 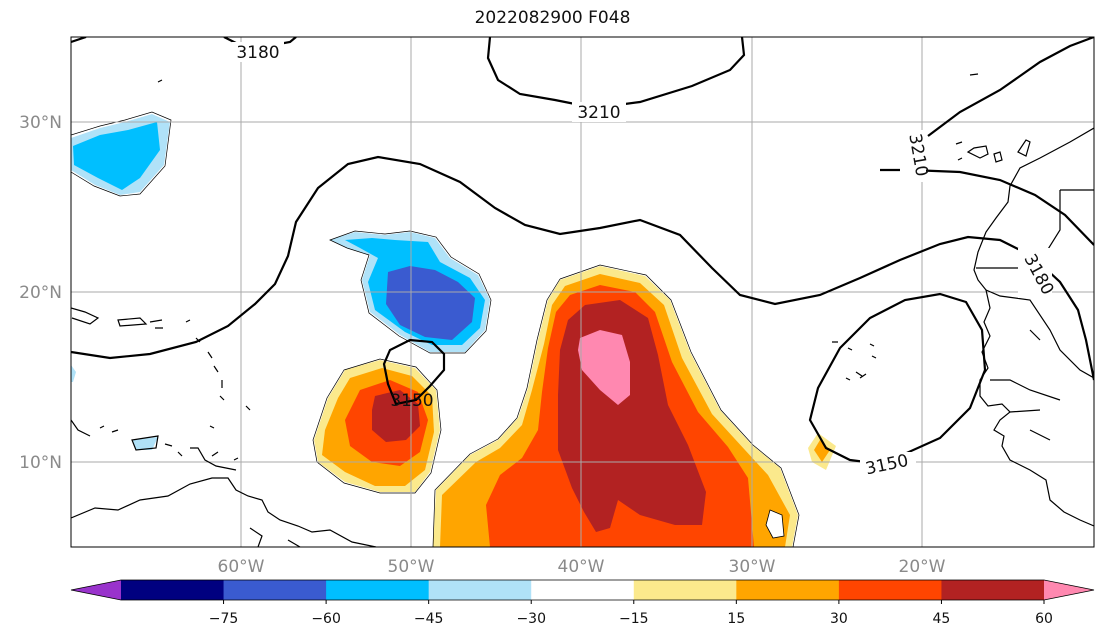 What do you see at coordinates (377, 426) in the screenshot?
I see `positive-anomaly-west` at bounding box center [377, 426].